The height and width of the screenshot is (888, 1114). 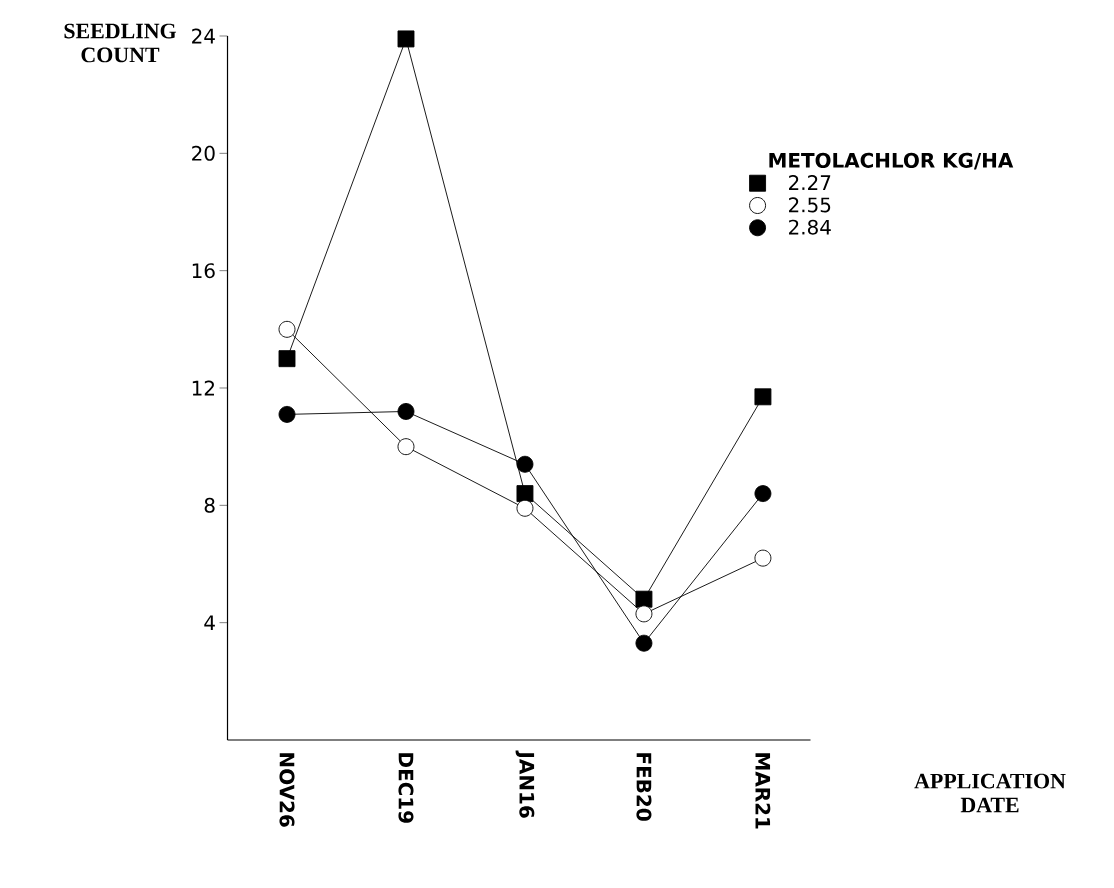 What do you see at coordinates (120, 43) in the screenshot?
I see `y-axis-title: SEEDLING COUNT` at bounding box center [120, 43].